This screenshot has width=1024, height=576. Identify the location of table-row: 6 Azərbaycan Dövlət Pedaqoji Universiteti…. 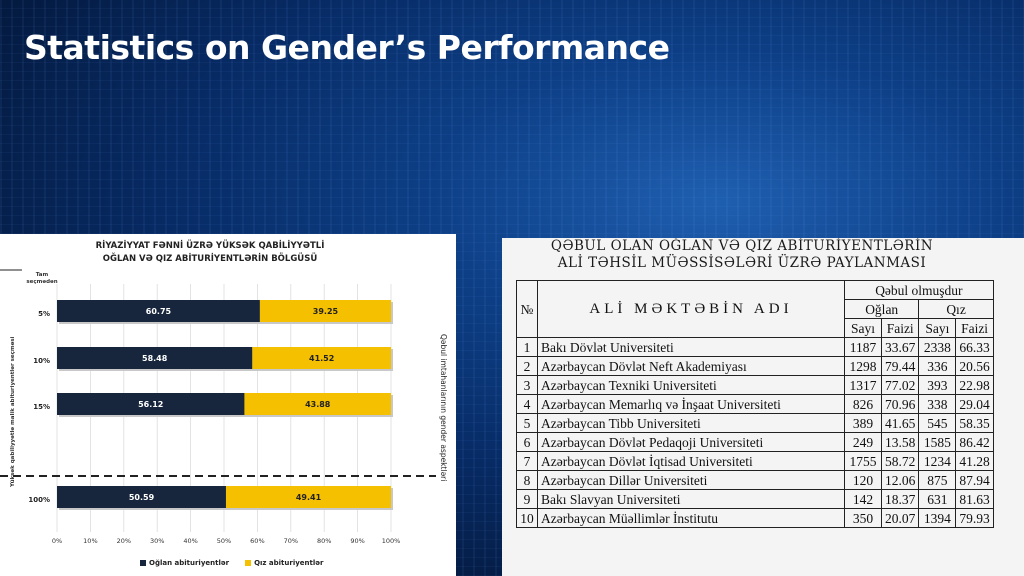
(755, 442).